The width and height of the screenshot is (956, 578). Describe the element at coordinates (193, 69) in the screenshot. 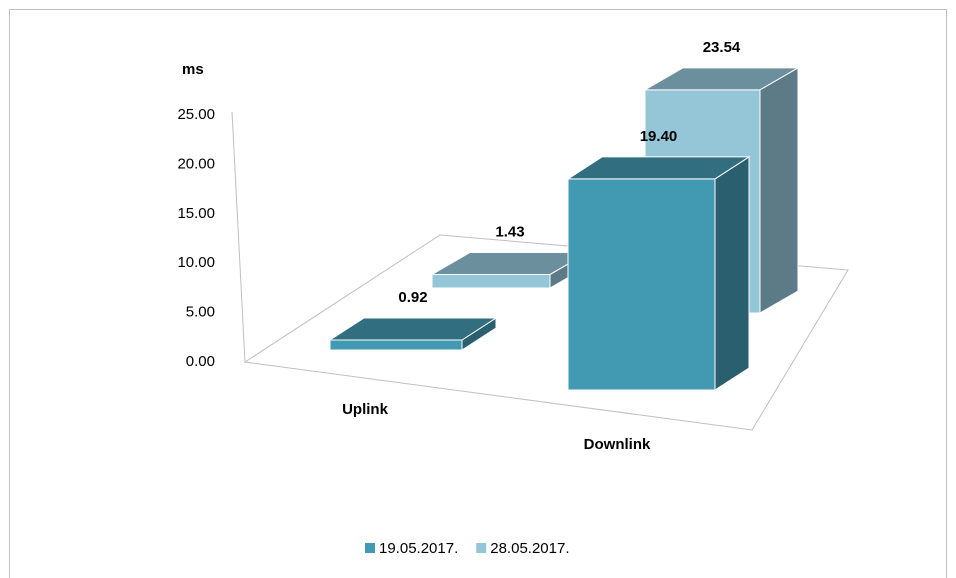

I see `y-axis-label: ms` at that location.